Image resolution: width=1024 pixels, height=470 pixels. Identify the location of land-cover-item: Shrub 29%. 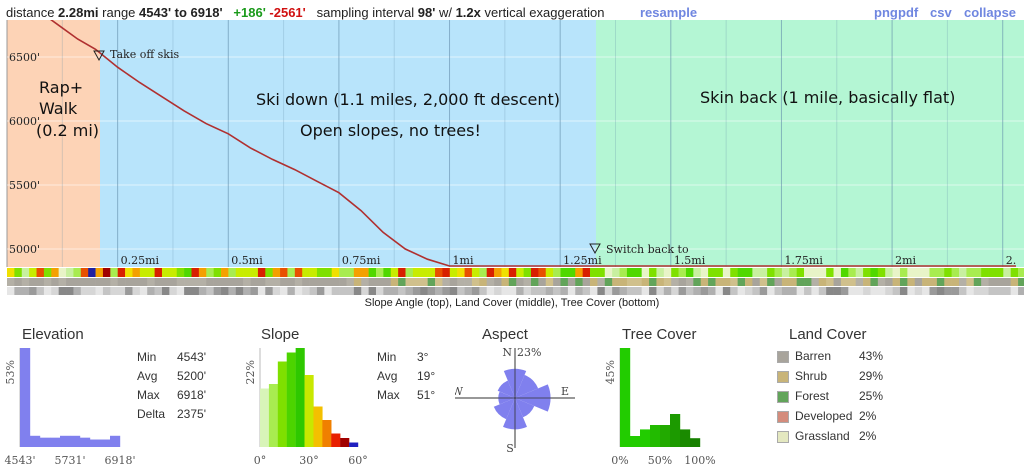
(837, 377).